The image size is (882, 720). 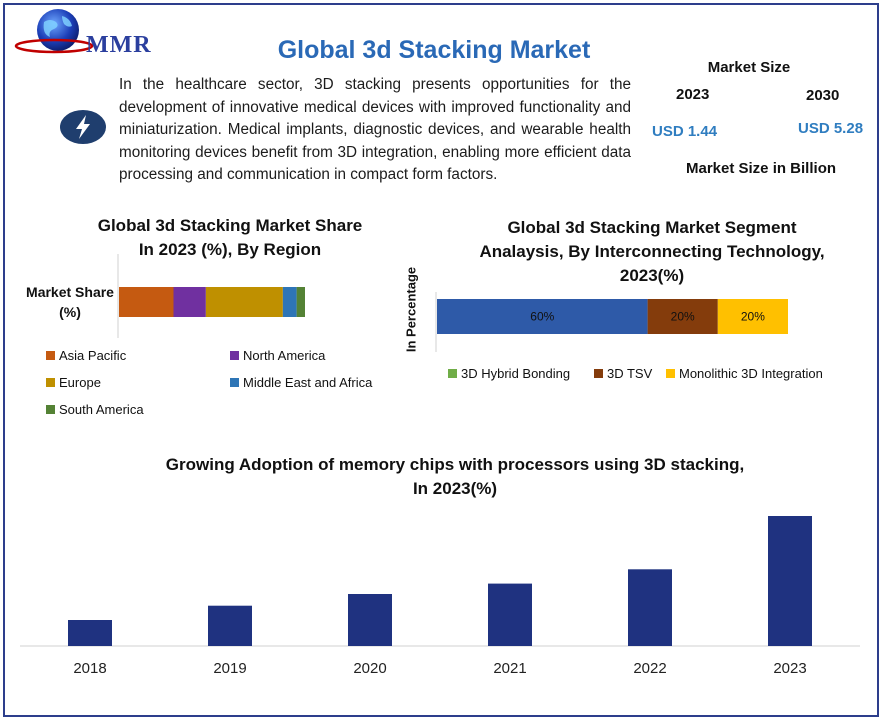 I want to click on adoption-tick-label: 2020, so click(x=369, y=668).